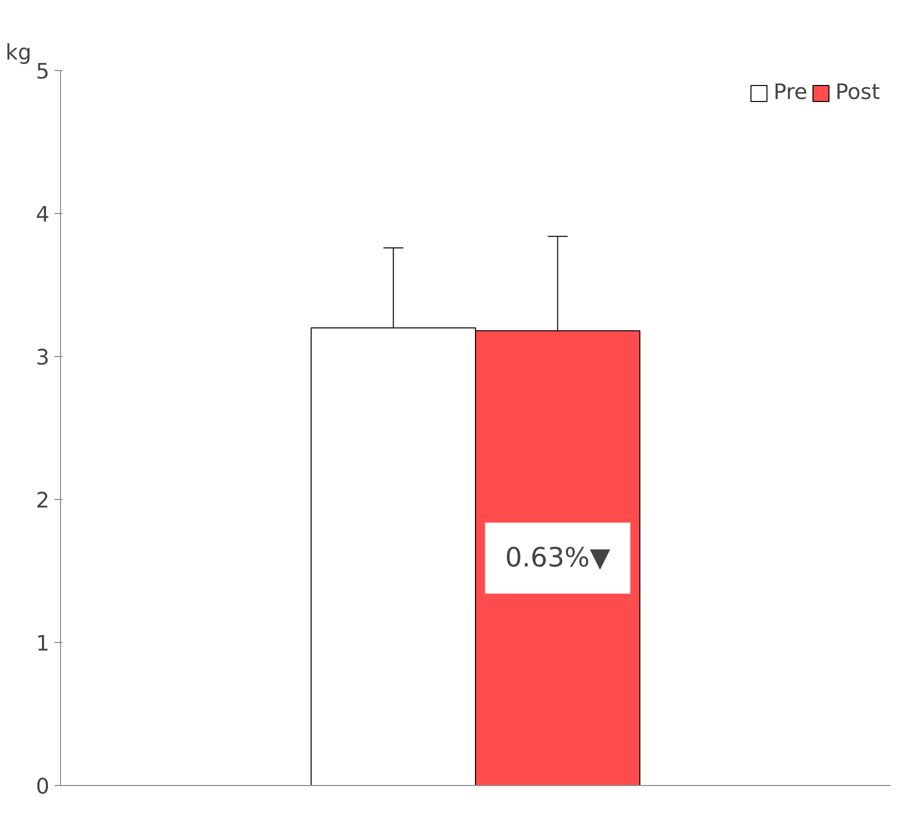  Describe the element at coordinates (19, 53) in the screenshot. I see `y-axis-title: kg` at that location.